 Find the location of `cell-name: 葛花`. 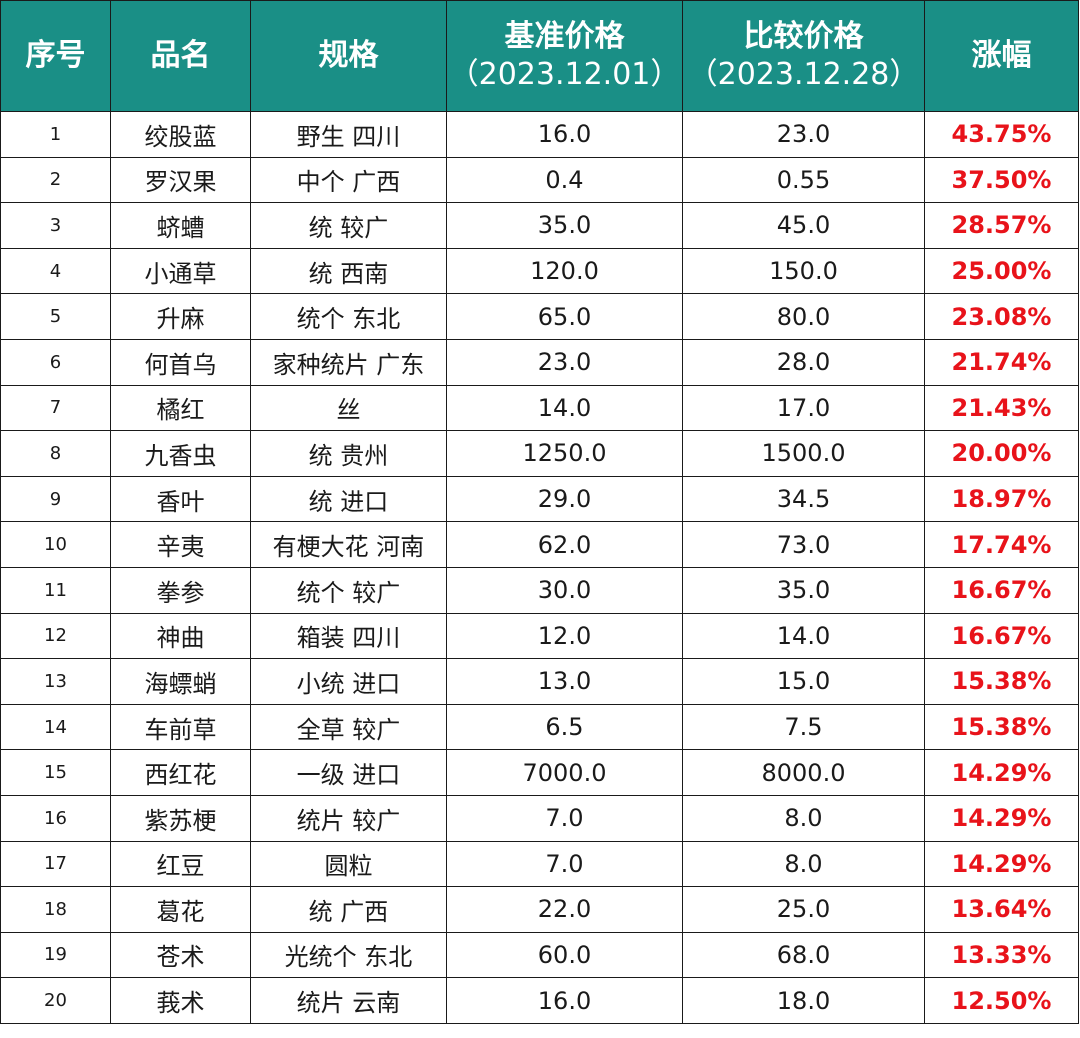

cell-name: 葛花 is located at coordinates (180, 909).